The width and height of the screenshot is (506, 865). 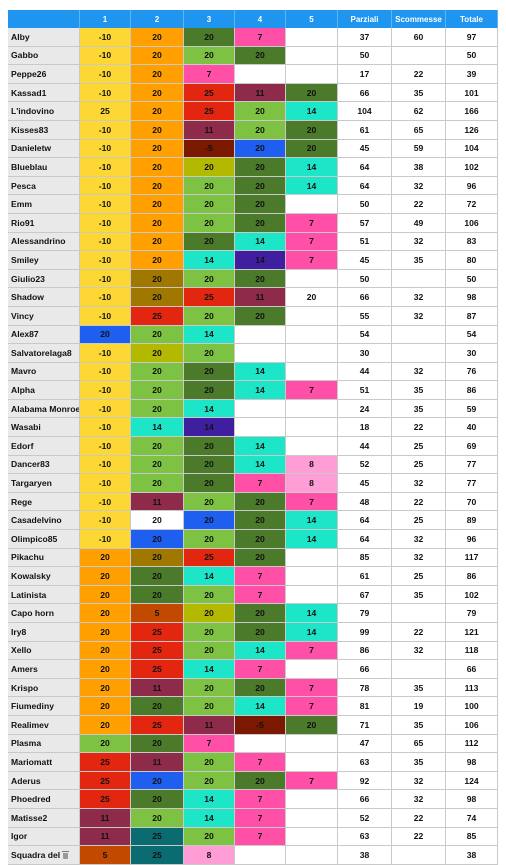 What do you see at coordinates (44, 799) in the screenshot?
I see `player-name: Phoedred` at bounding box center [44, 799].